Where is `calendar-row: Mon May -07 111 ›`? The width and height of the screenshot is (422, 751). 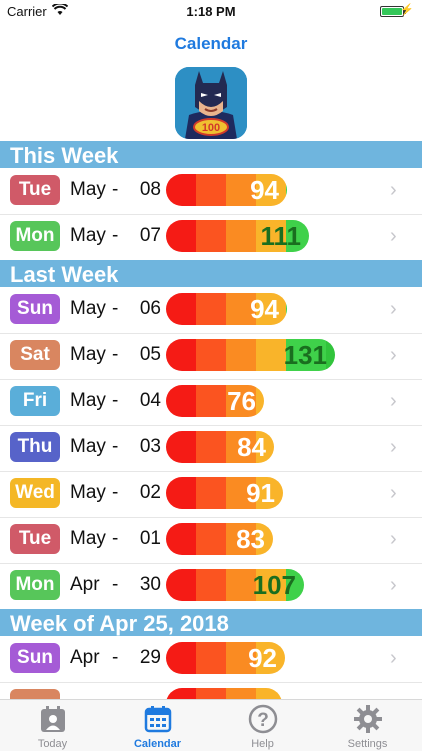
calendar-row: Mon May -07 111 › is located at coordinates (211, 237).